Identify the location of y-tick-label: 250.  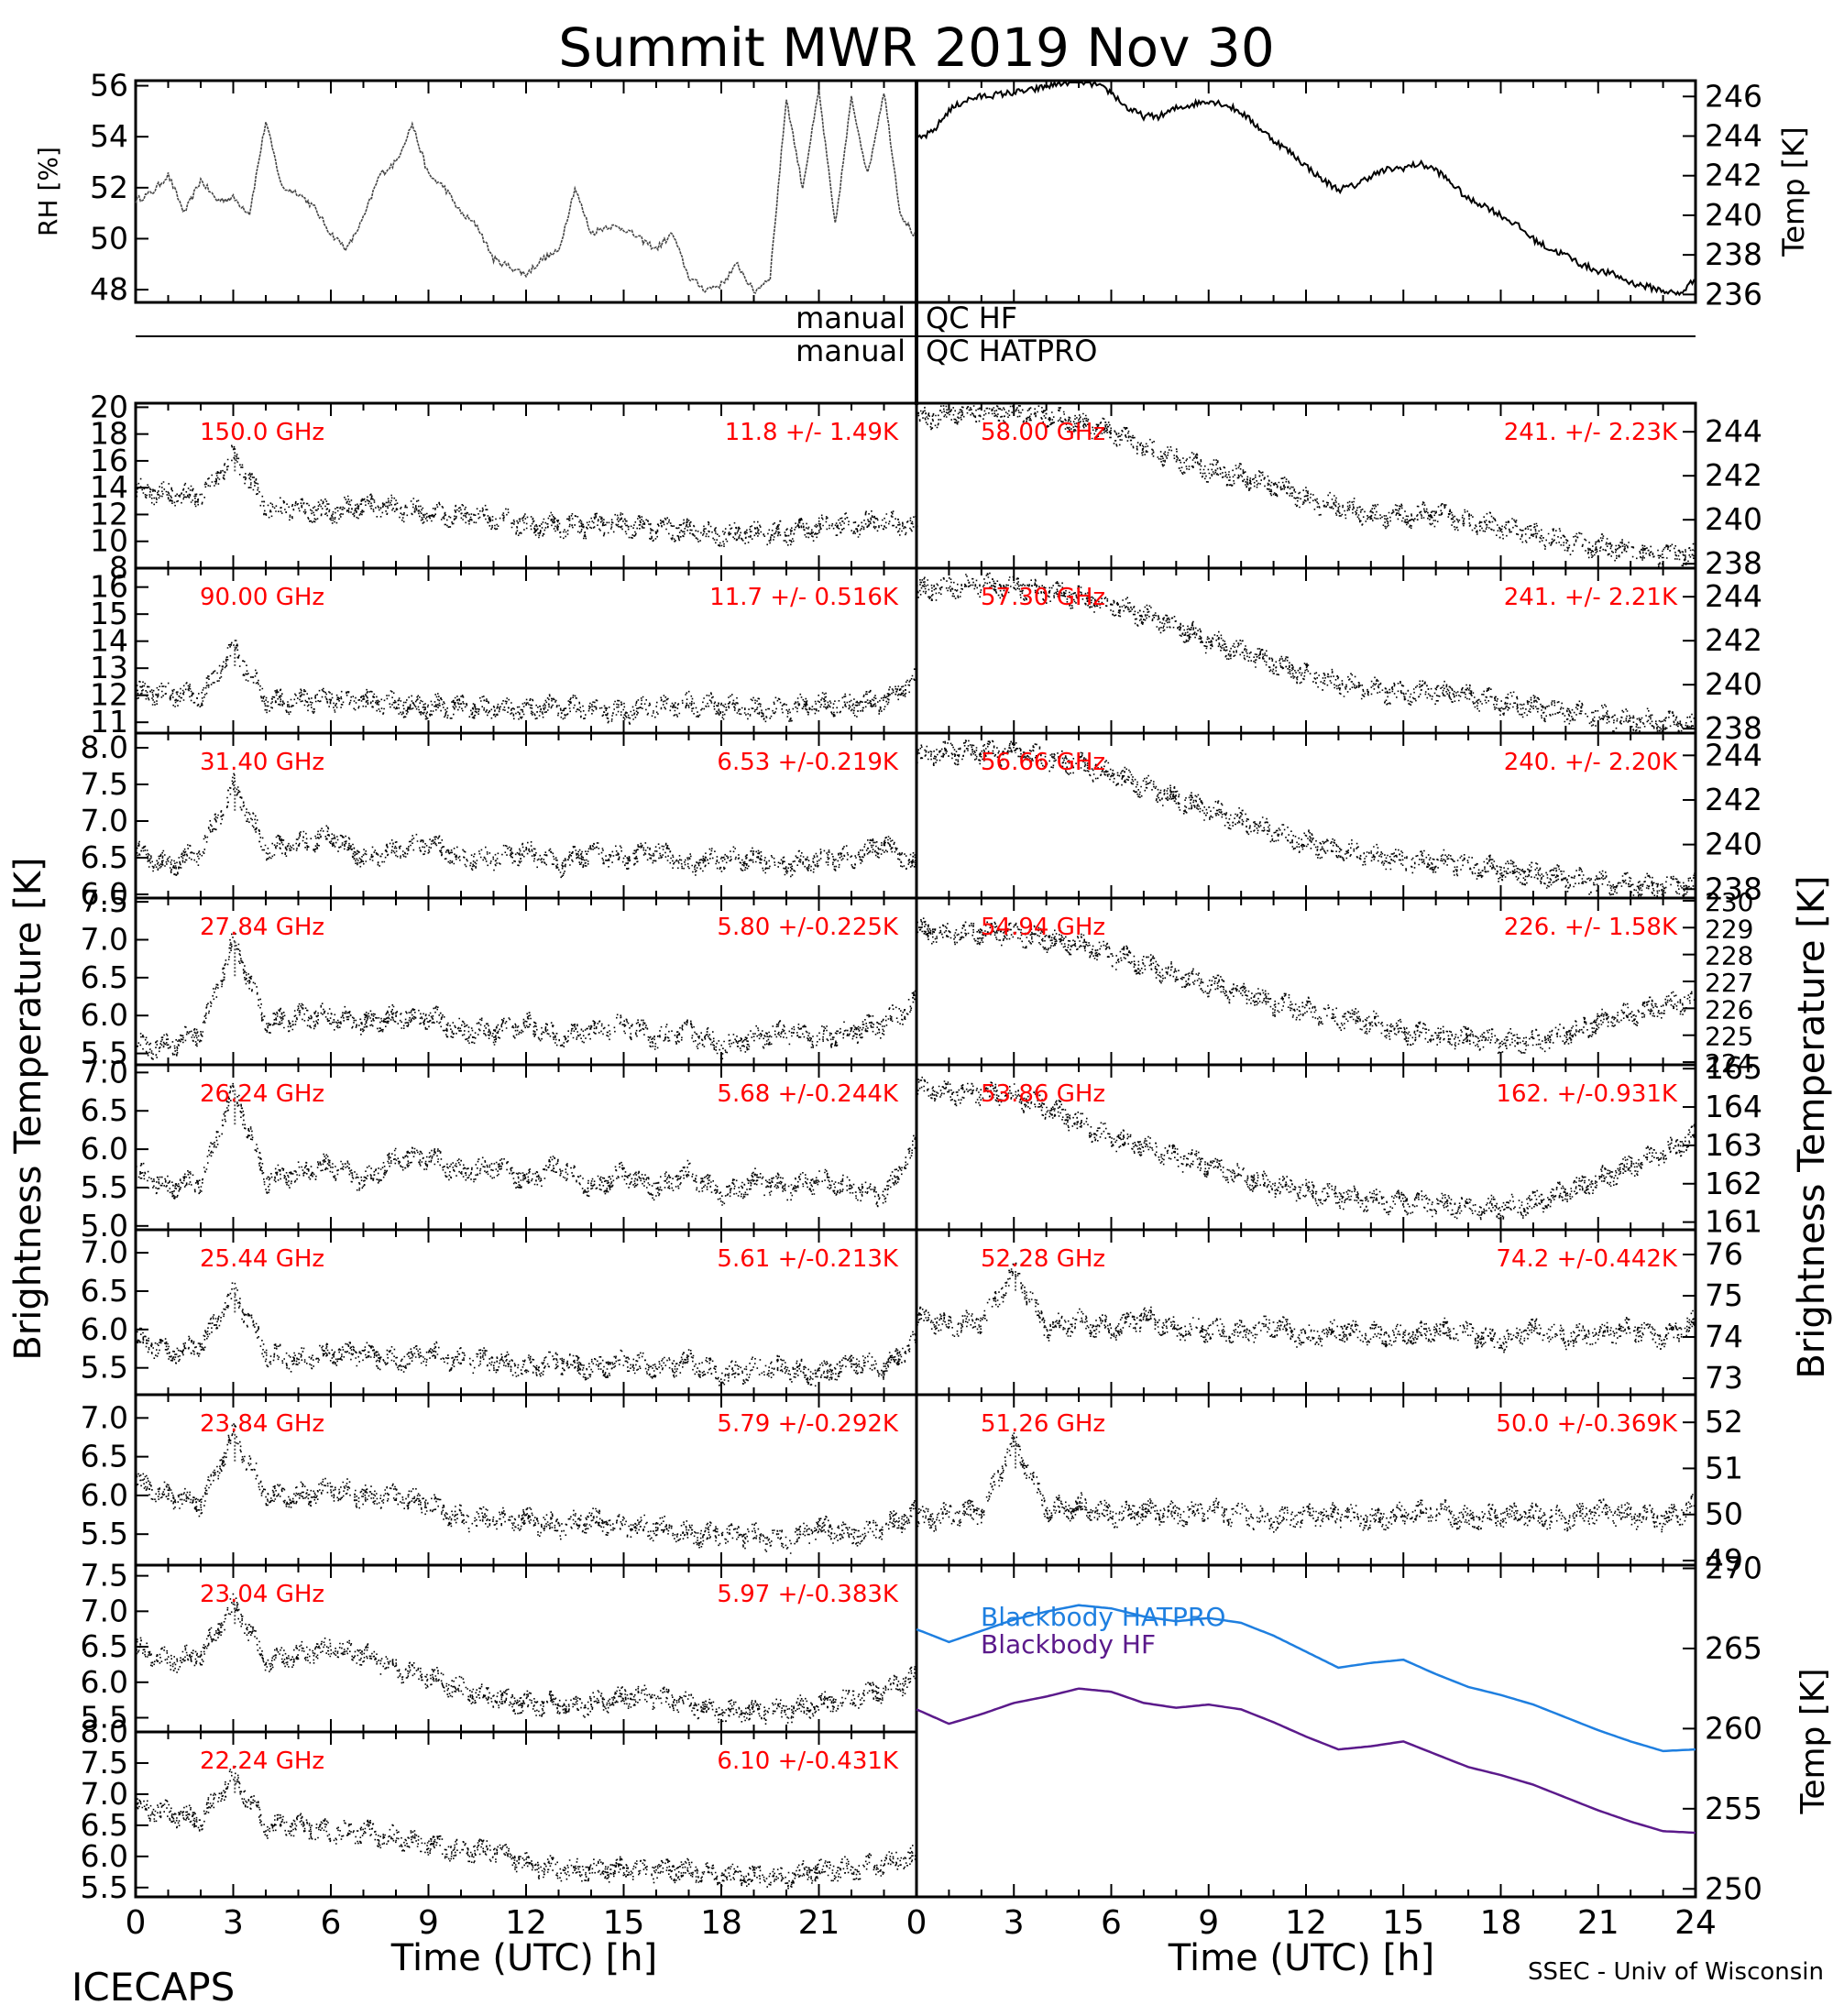
(1733, 1888).